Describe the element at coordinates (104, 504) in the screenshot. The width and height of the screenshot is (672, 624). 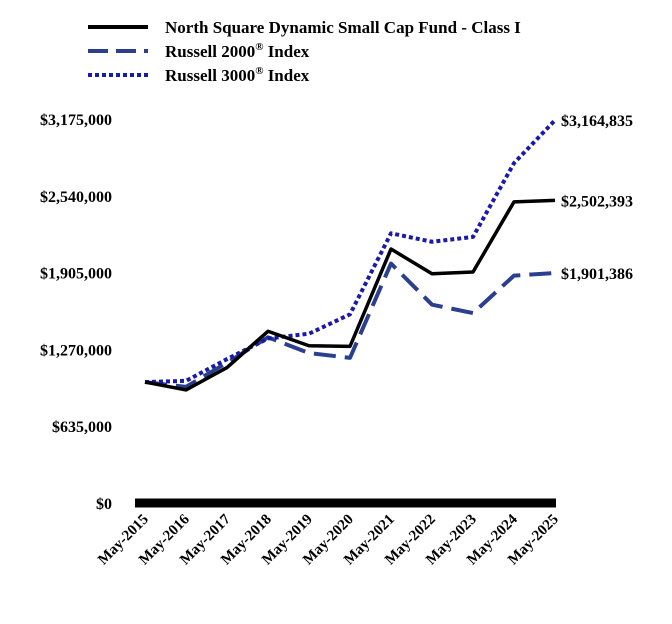
I see `y-tick-label: $0` at that location.